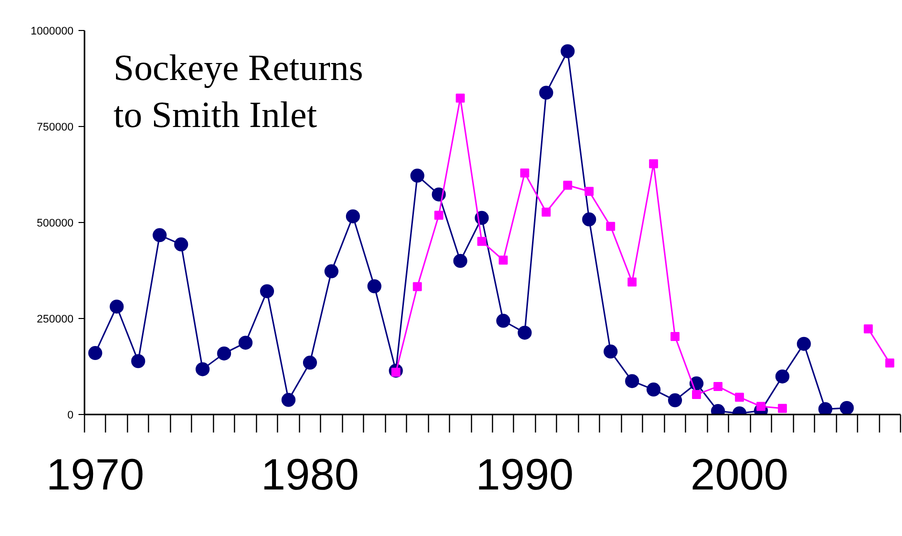 Image resolution: width=902 pixels, height=536 pixels. I want to click on y-tick-label: 0, so click(70, 416).